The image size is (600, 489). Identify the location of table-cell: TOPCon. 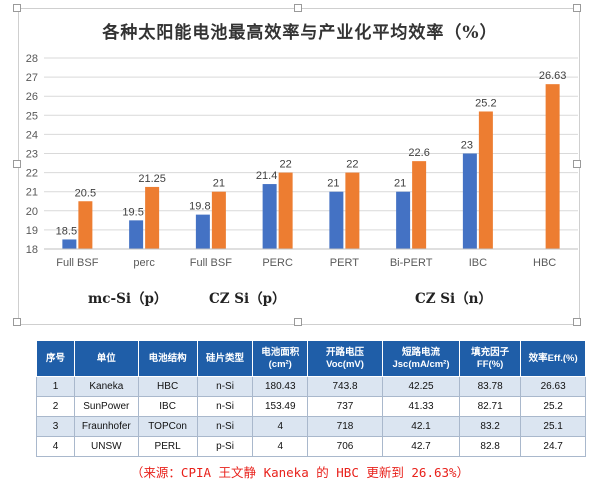
(167, 426).